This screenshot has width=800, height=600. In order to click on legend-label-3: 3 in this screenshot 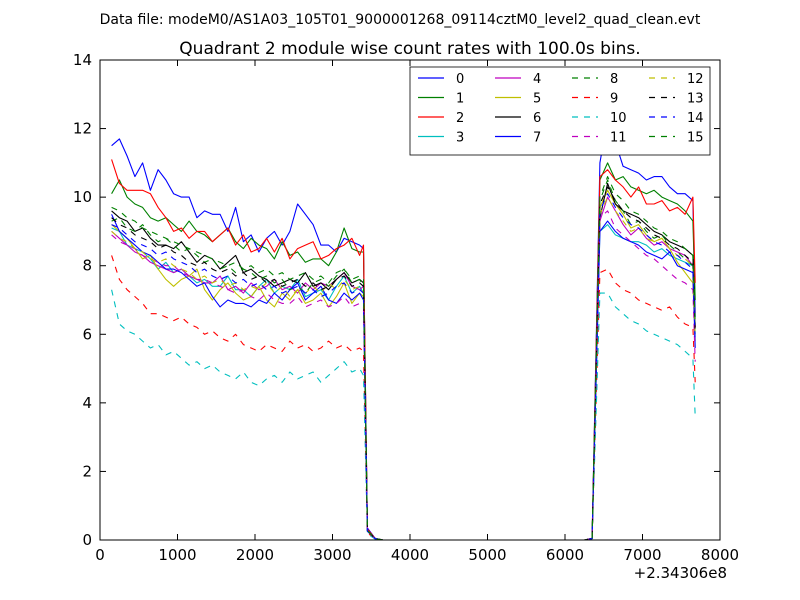, I will do `click(460, 138)`.